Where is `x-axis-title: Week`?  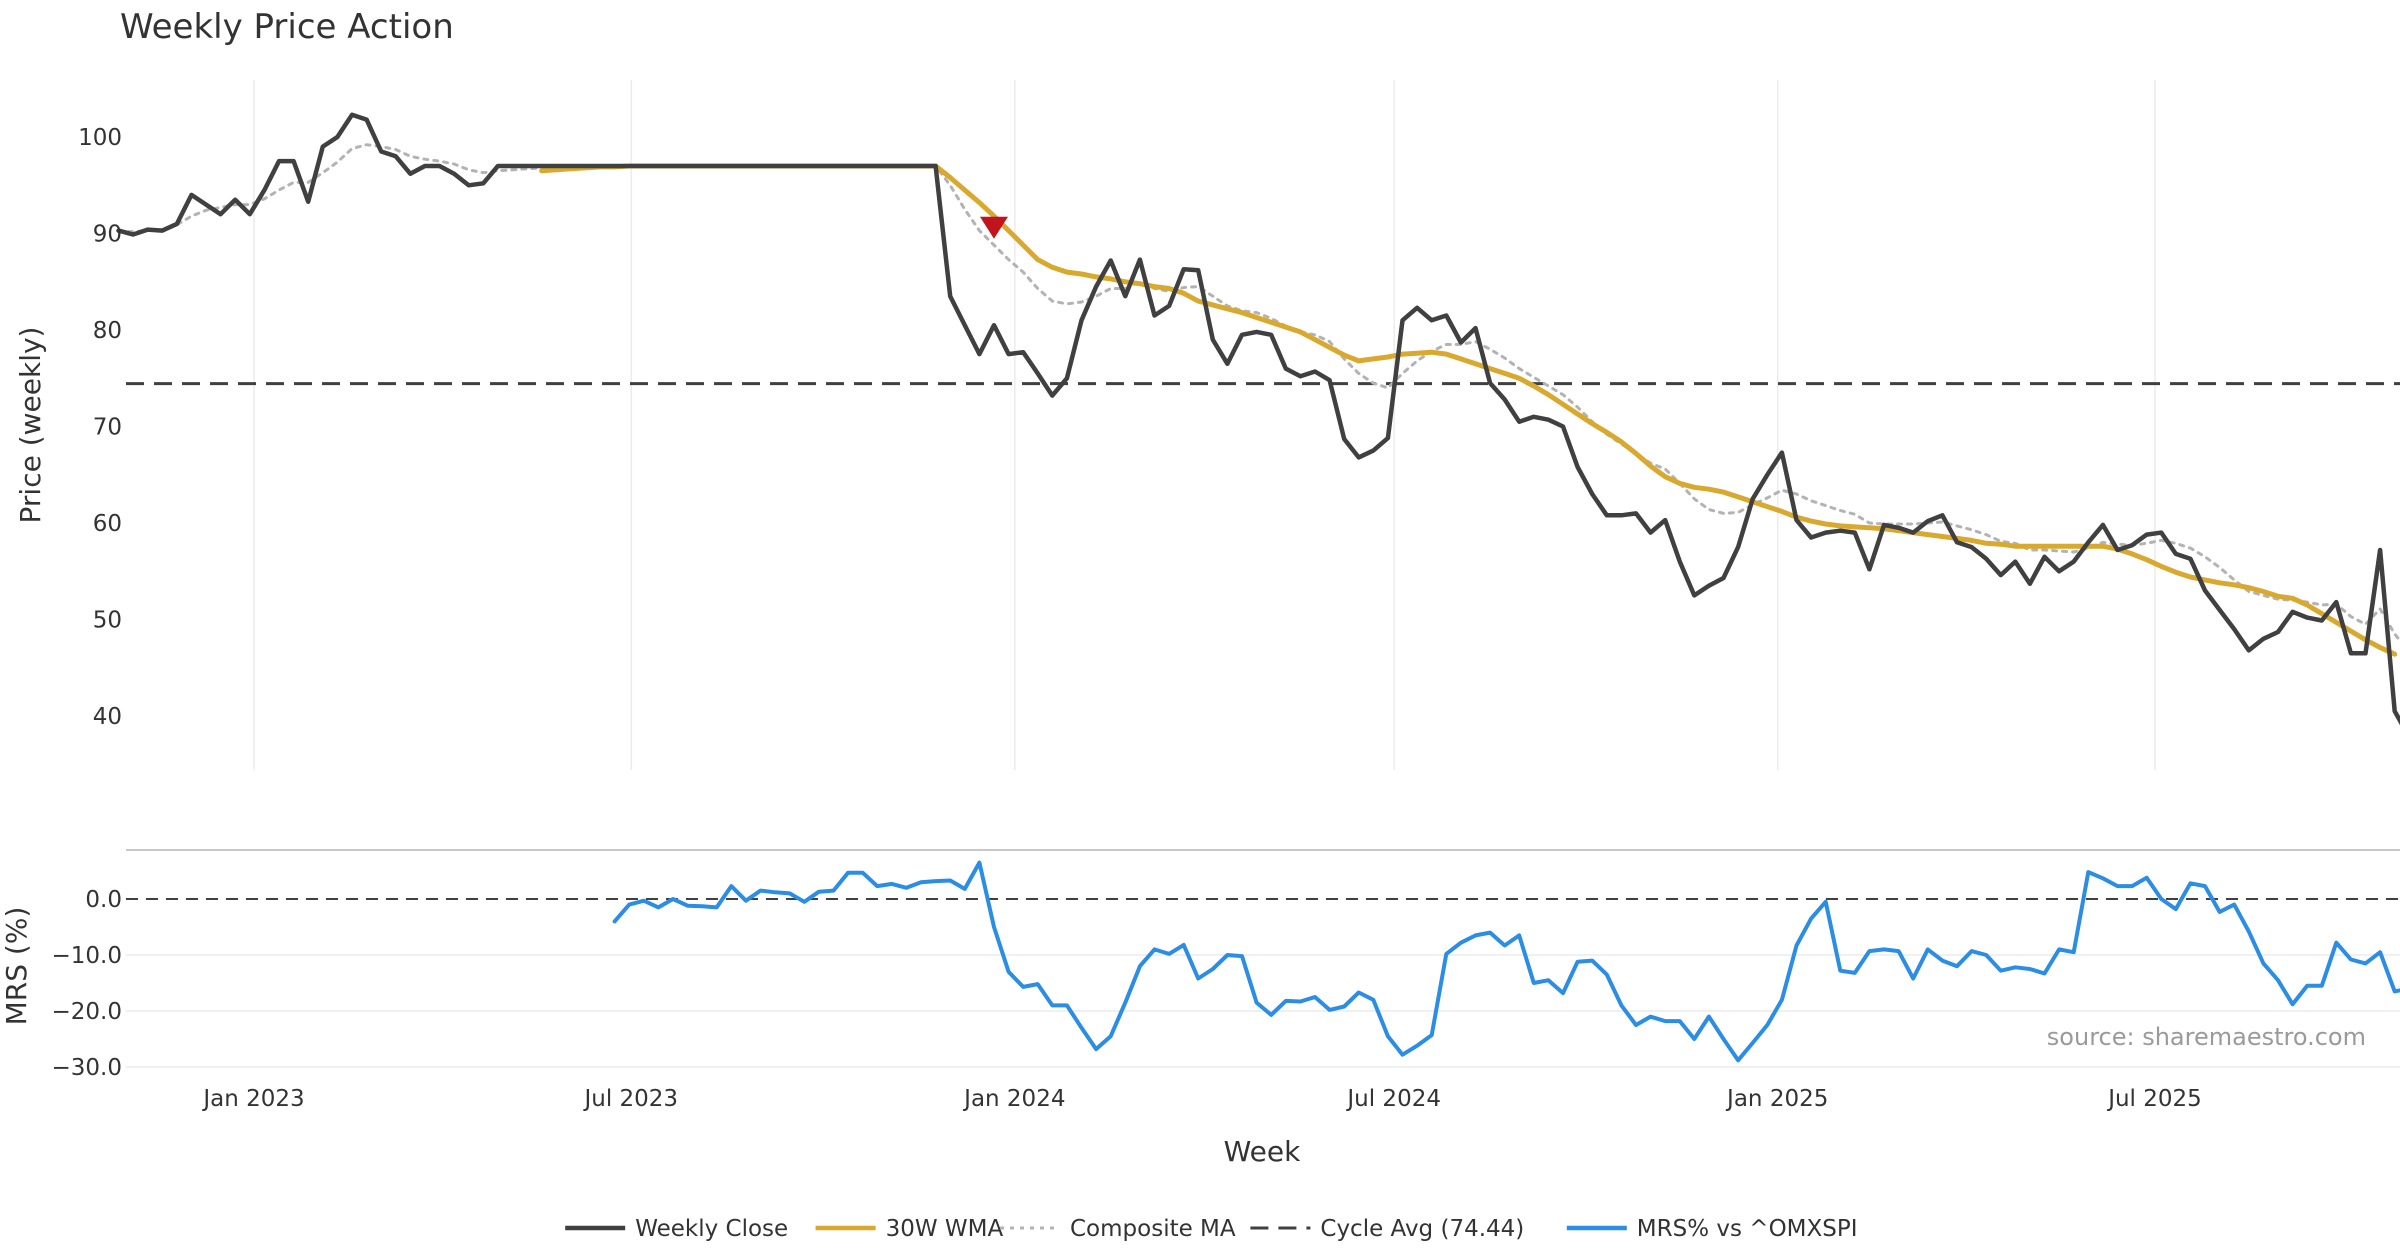 x-axis-title: Week is located at coordinates (1262, 1151).